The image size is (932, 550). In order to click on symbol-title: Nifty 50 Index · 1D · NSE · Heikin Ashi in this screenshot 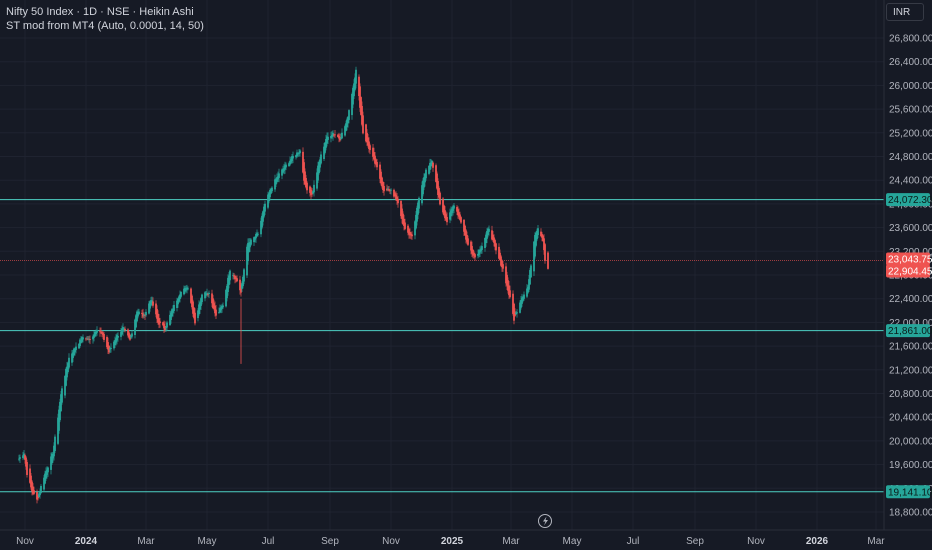, I will do `click(100, 12)`.